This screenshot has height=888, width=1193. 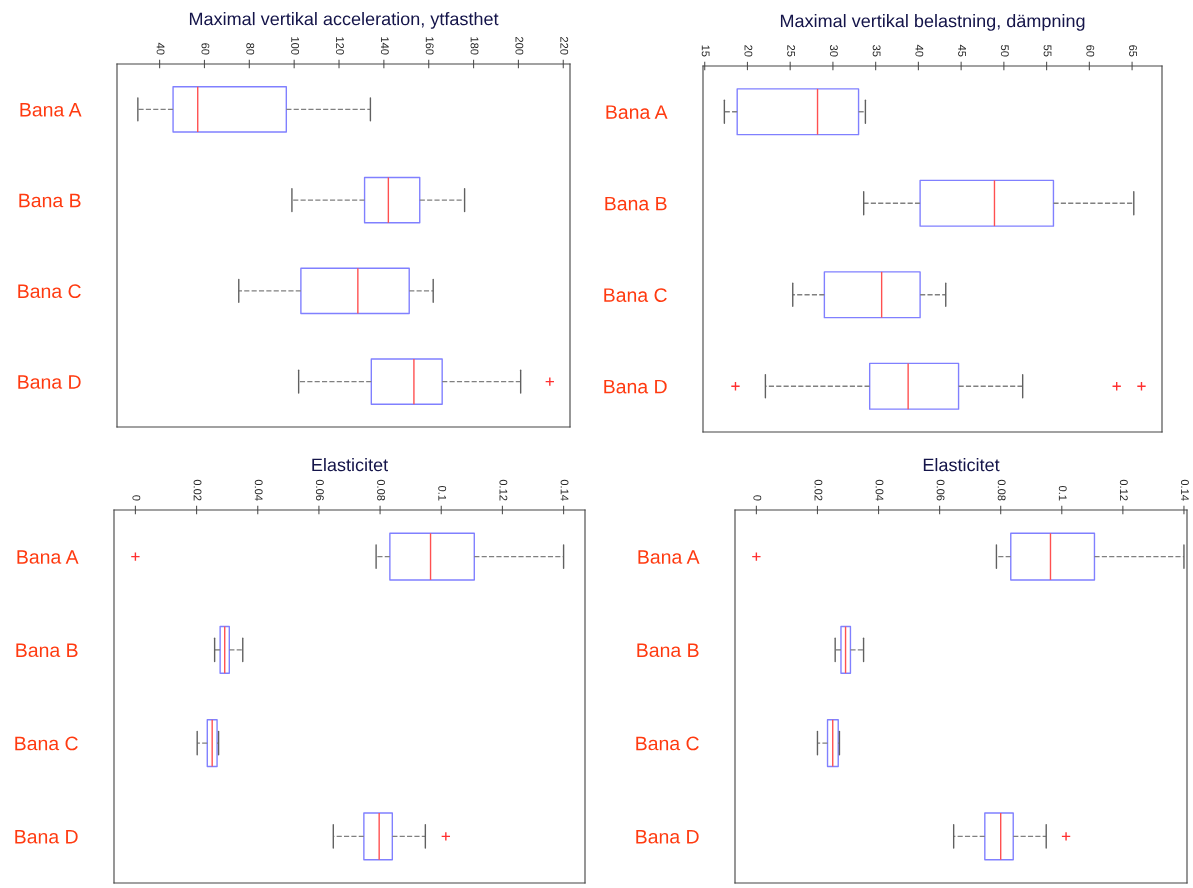 What do you see at coordinates (429, 46) in the screenshot?
I see `x-tick-label: 160` at bounding box center [429, 46].